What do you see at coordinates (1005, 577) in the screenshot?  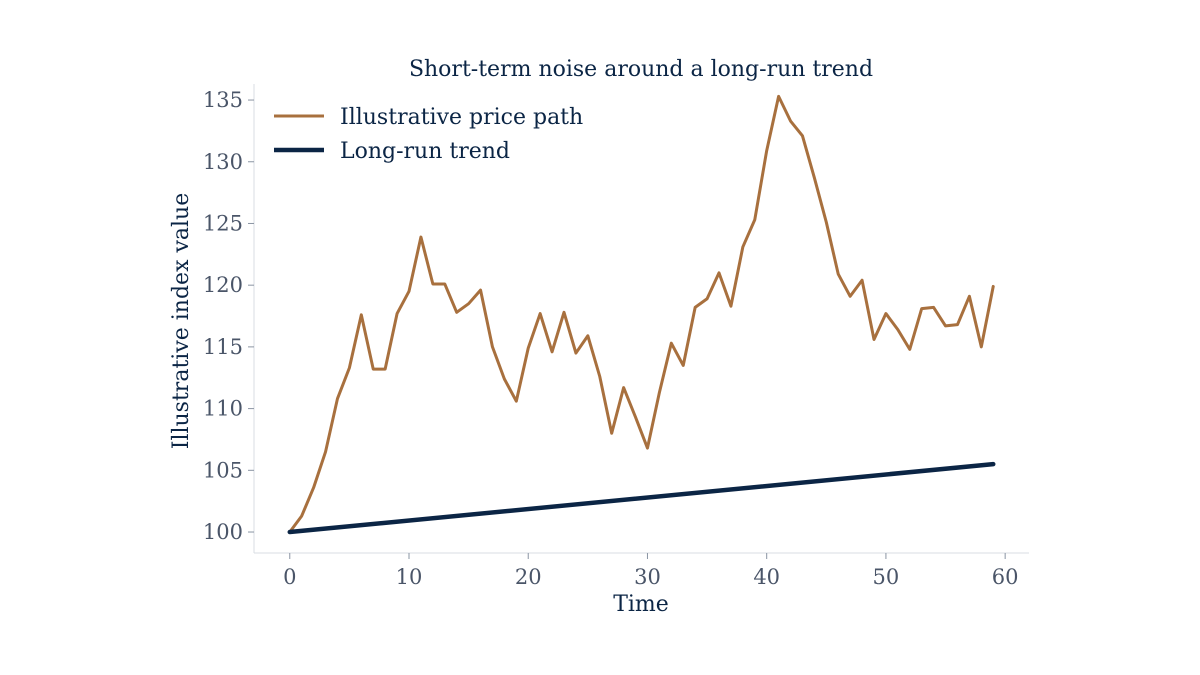 I see `x-tick-label: 60` at bounding box center [1005, 577].